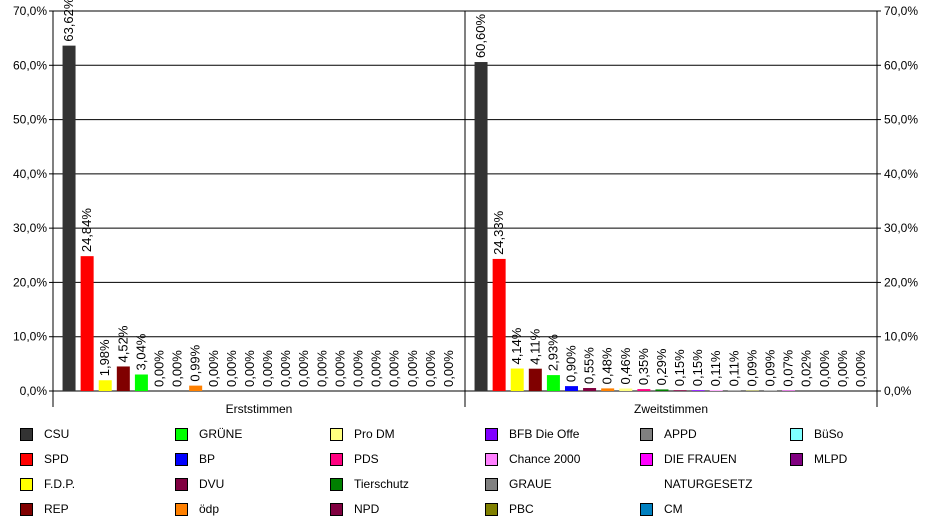 This screenshot has height=530, width=938. What do you see at coordinates (30, 65) in the screenshot?
I see `y-tick-label-left: 60,0%` at bounding box center [30, 65].